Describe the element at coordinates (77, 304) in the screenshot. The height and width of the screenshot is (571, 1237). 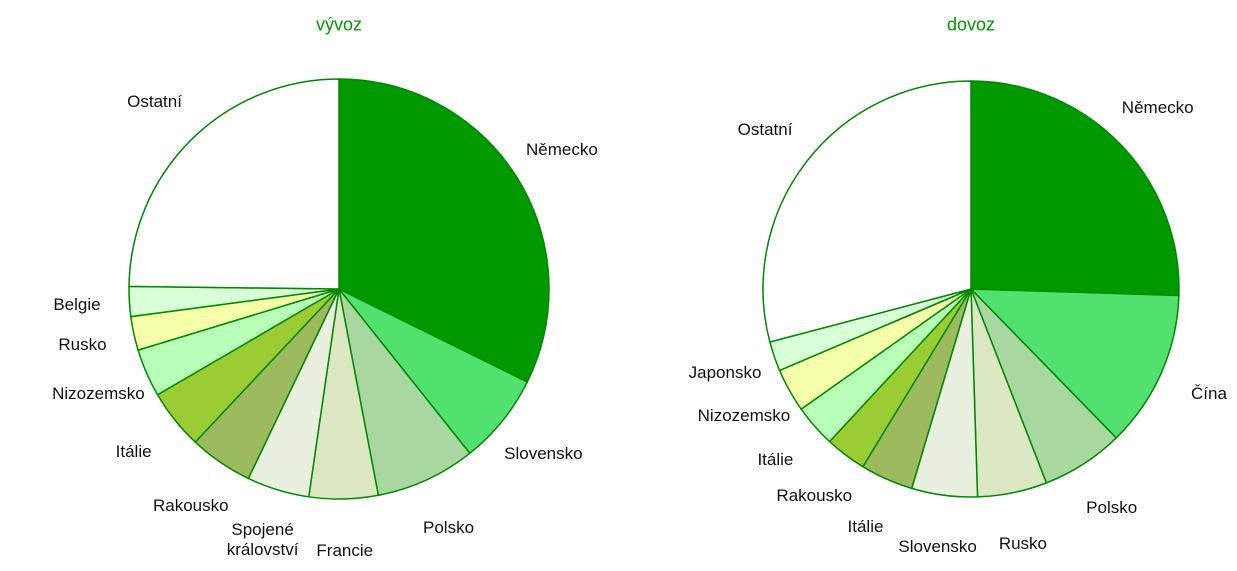
I see `slice-label: Belgie` at that location.